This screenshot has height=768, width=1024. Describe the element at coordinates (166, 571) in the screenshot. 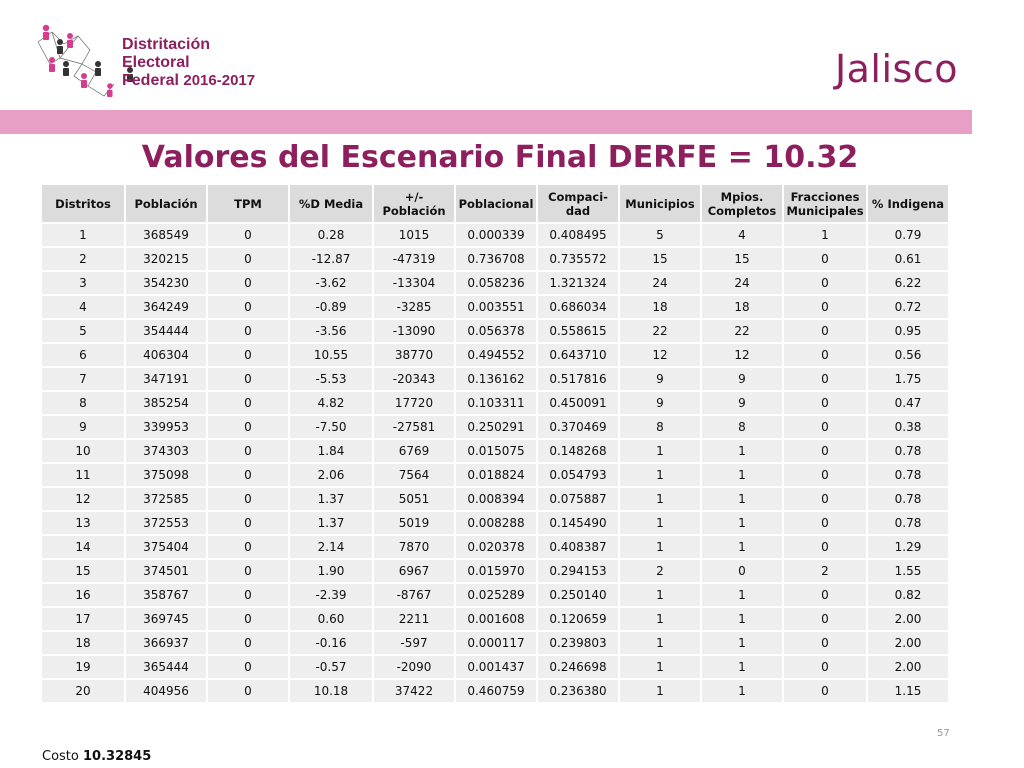

I see `table-cell: 374501` at that location.